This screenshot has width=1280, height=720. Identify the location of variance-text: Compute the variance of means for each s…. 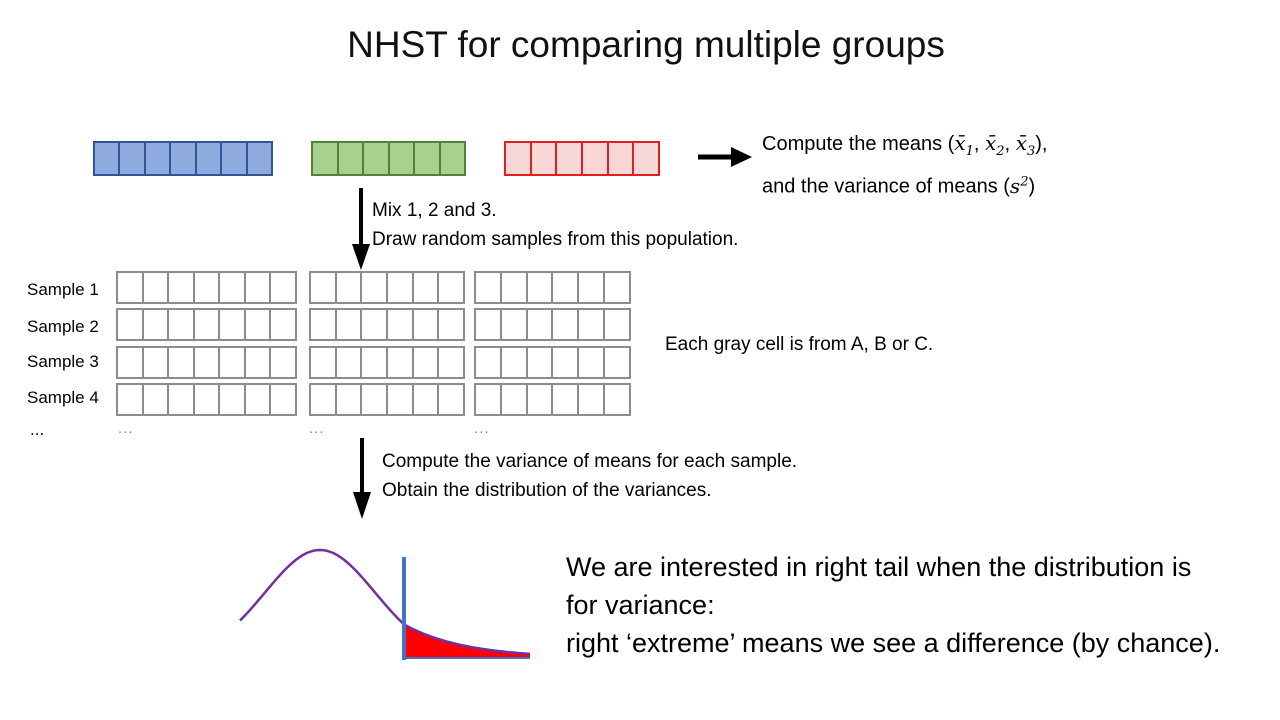
(589, 476).